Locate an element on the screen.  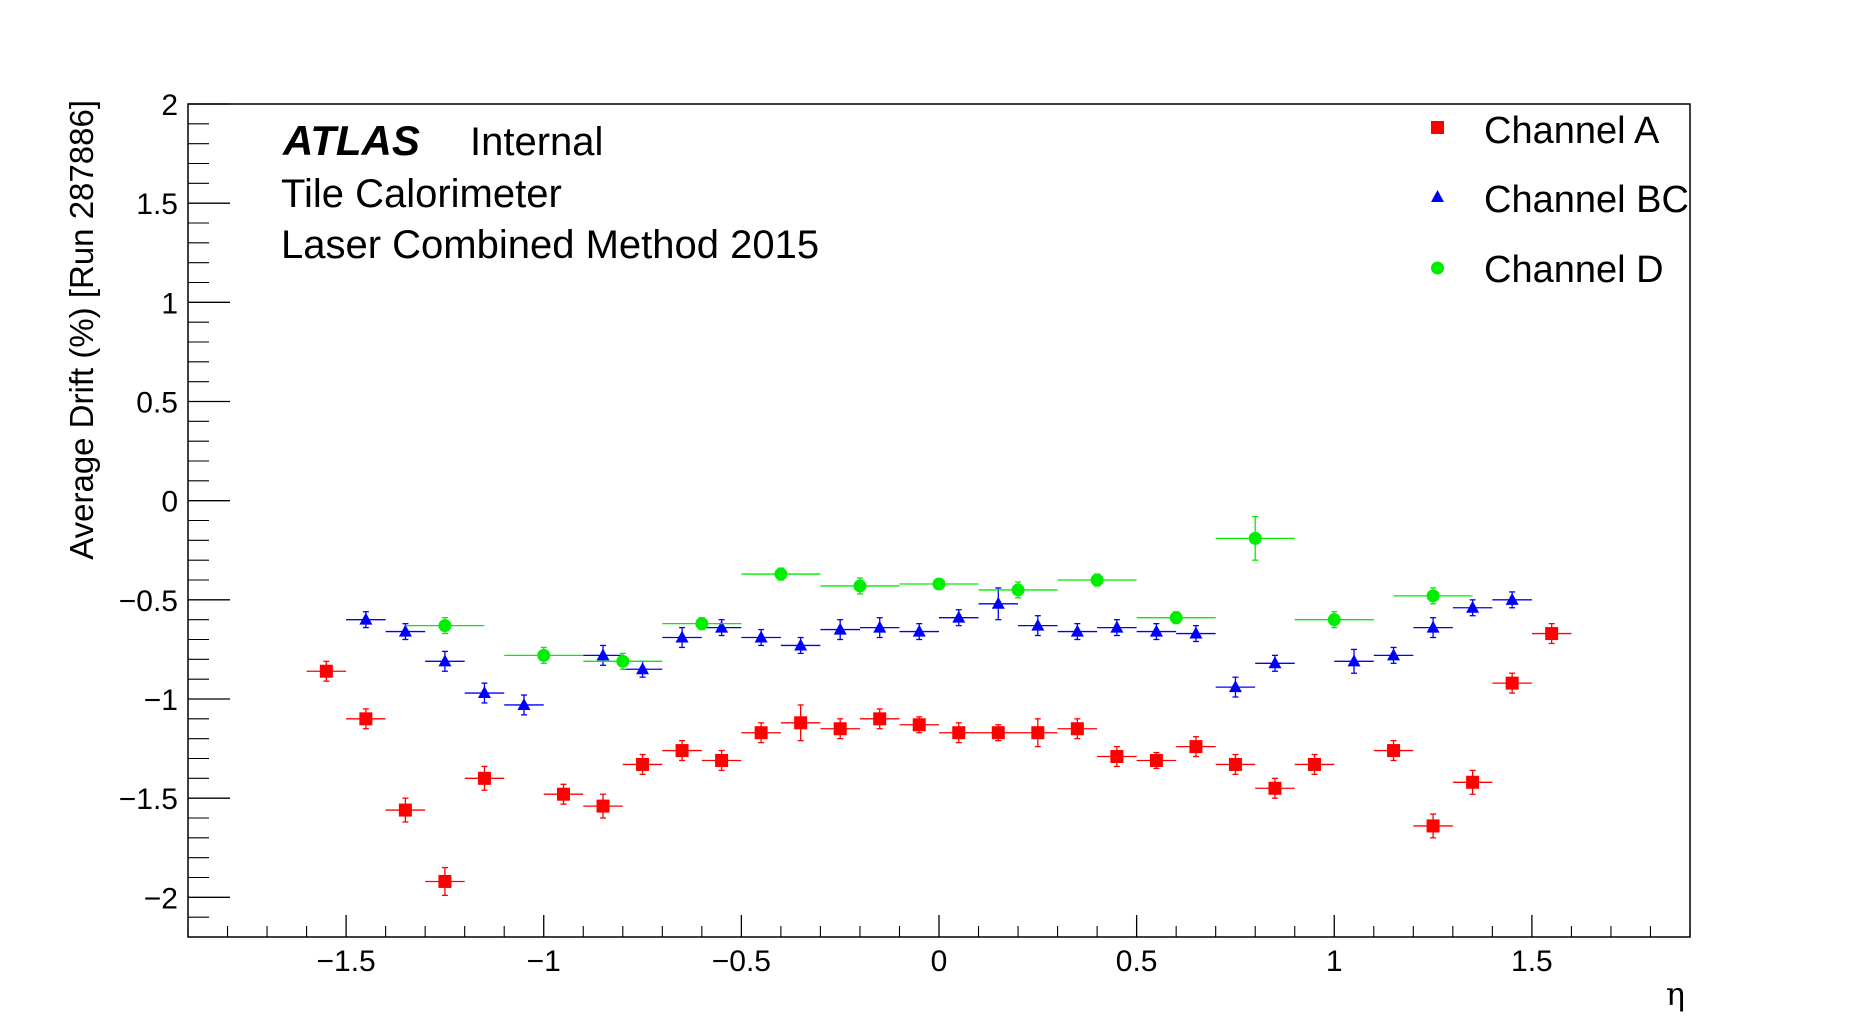
legend-entry-channel-d: Channel D is located at coordinates (1547, 270).